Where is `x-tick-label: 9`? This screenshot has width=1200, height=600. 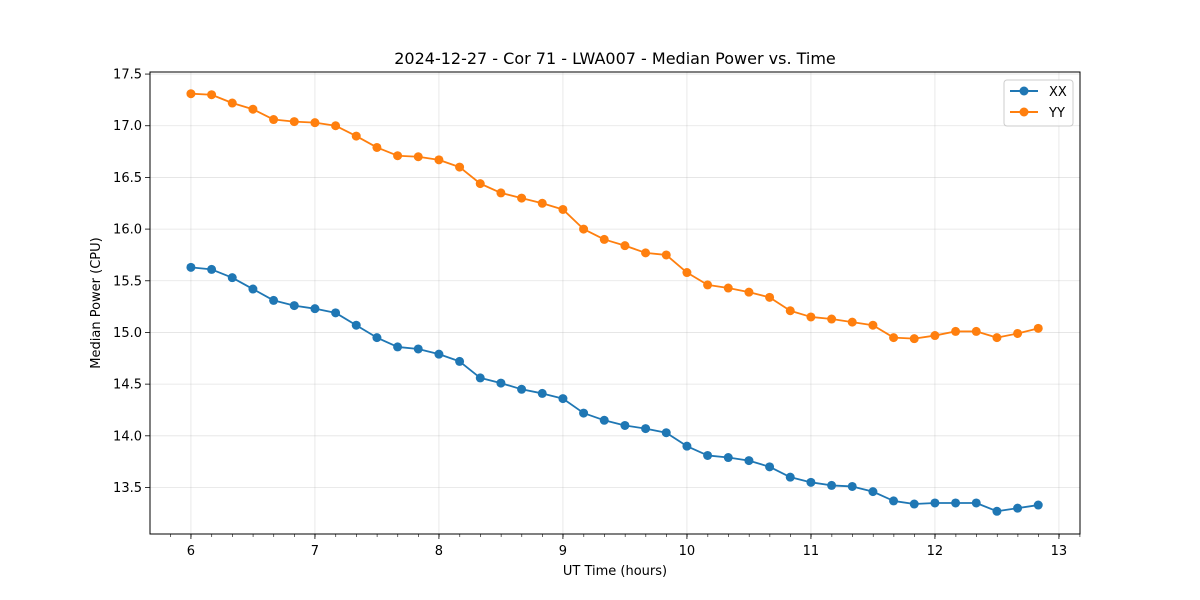
x-tick-label: 9 is located at coordinates (563, 551).